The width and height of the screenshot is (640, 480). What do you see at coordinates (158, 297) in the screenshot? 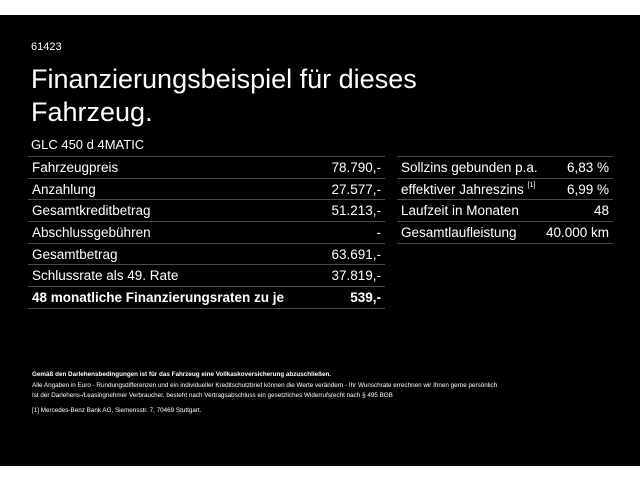
I see `row-label: 48 monatliche Finanzierungsraten zu je` at bounding box center [158, 297].